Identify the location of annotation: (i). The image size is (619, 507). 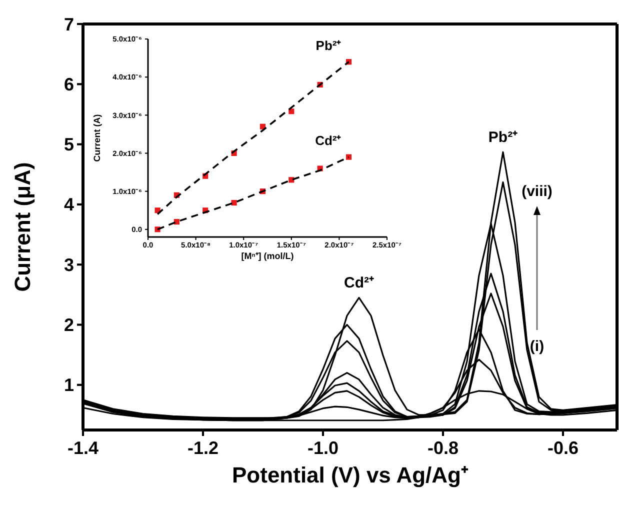
(537, 346).